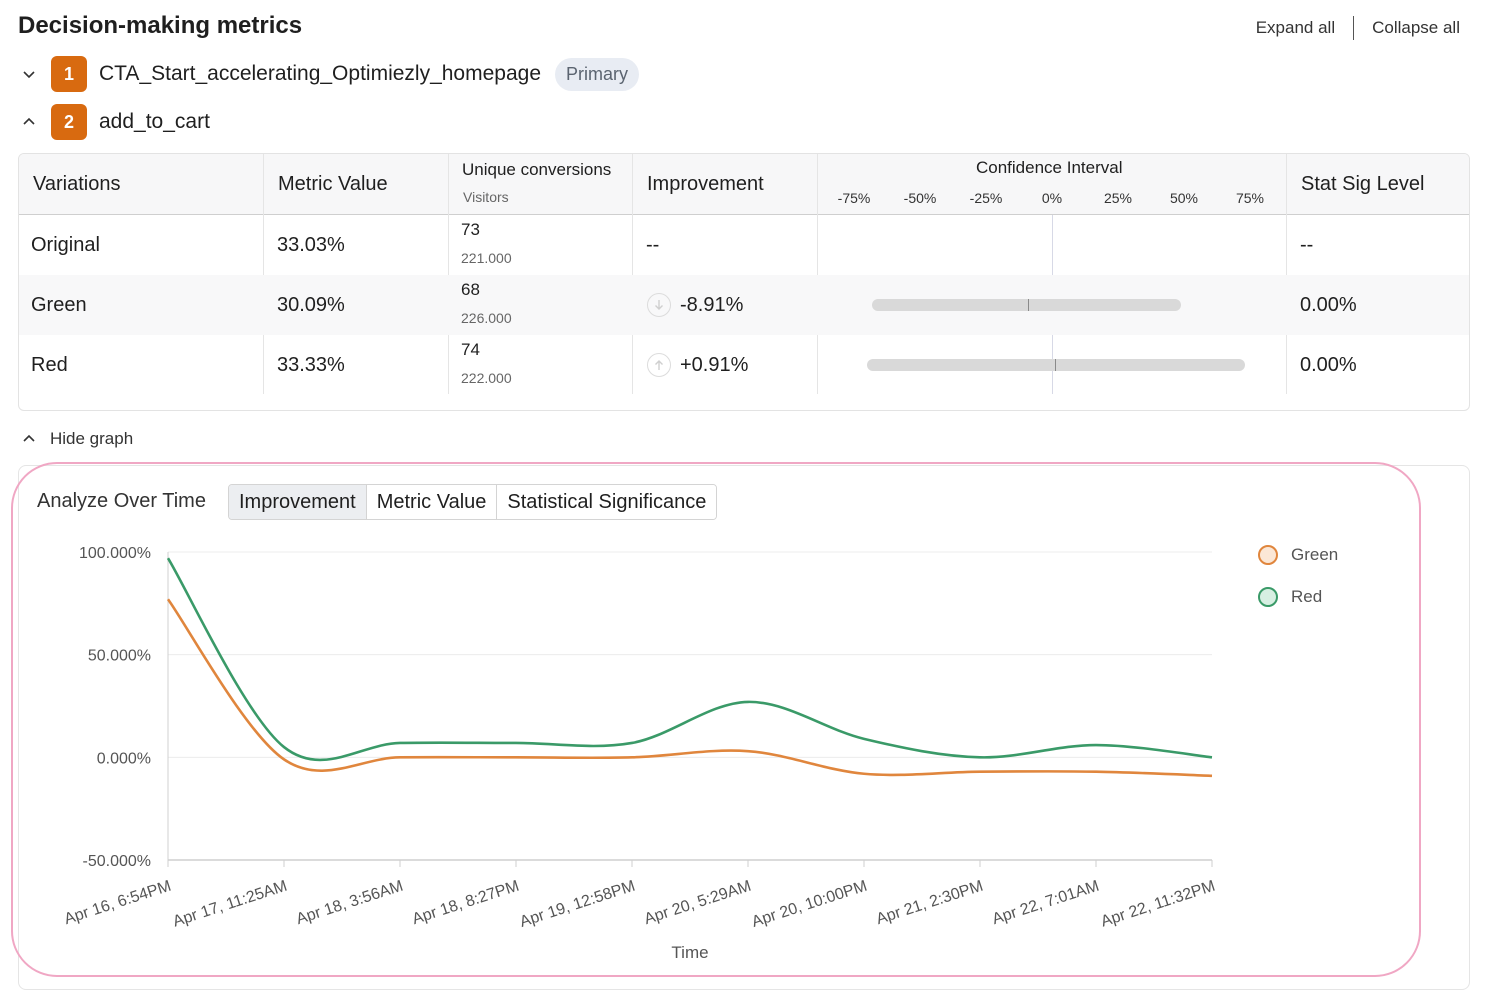  Describe the element at coordinates (311, 305) in the screenshot. I see `metric-value: 30.09%` at that location.